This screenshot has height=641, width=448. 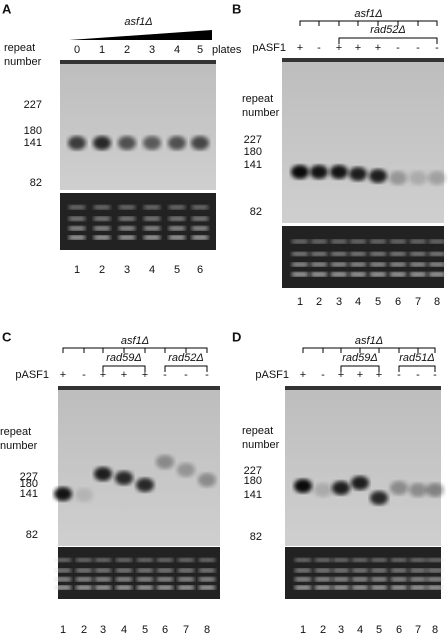 What do you see at coordinates (323, 630) in the screenshot?
I see `lane-number: 2` at bounding box center [323, 630].